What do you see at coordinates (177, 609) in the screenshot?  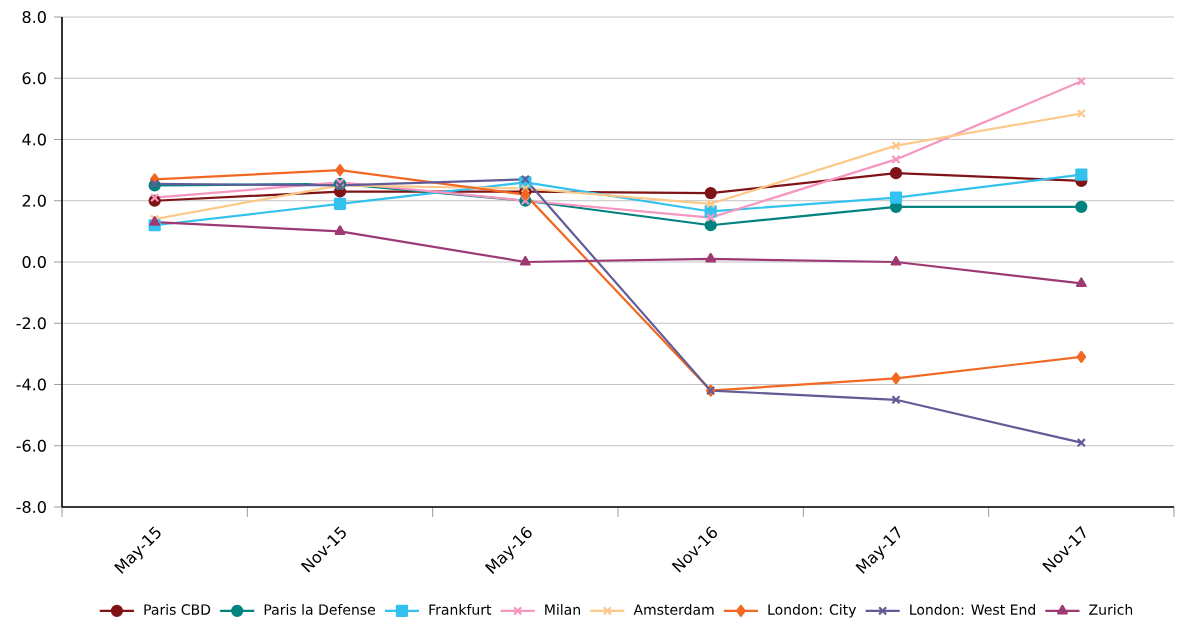 I see `legend-label: Paris CBD` at bounding box center [177, 609].